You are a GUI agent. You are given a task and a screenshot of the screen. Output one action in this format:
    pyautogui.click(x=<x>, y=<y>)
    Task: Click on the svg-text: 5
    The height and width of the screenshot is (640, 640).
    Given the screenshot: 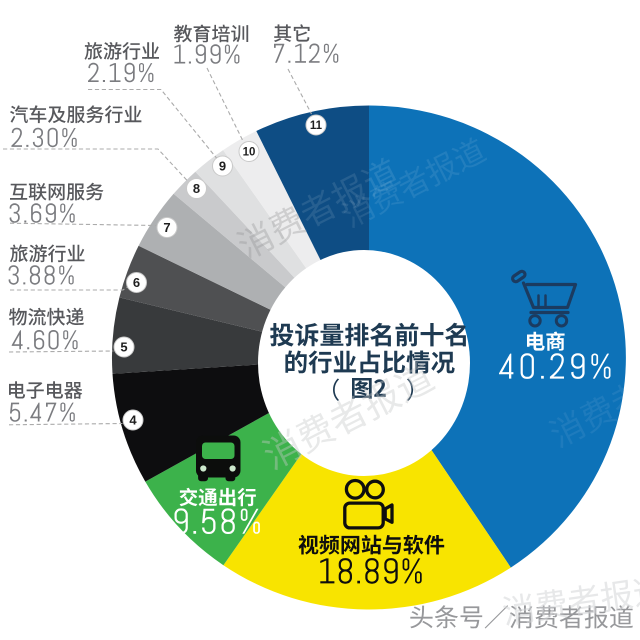 What is the action you would take?
    pyautogui.click(x=123, y=347)
    